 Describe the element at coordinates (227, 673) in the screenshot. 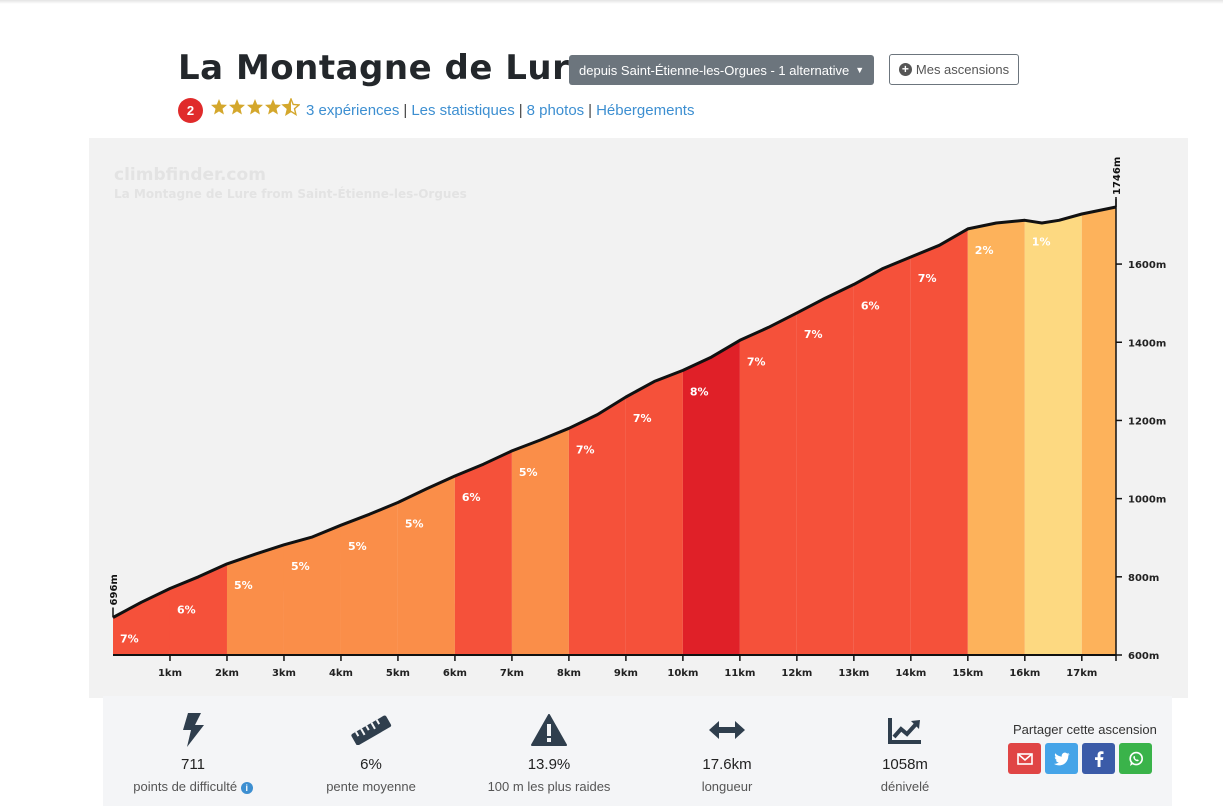

I see `x-tick-label: 2km` at that location.